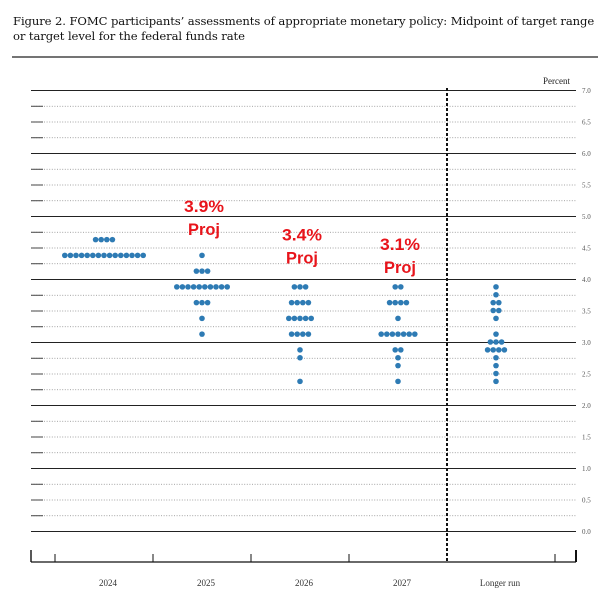 This screenshot has height=606, width=610. What do you see at coordinates (586, 186) in the screenshot?
I see `y-tick-label: 5.5` at bounding box center [586, 186].